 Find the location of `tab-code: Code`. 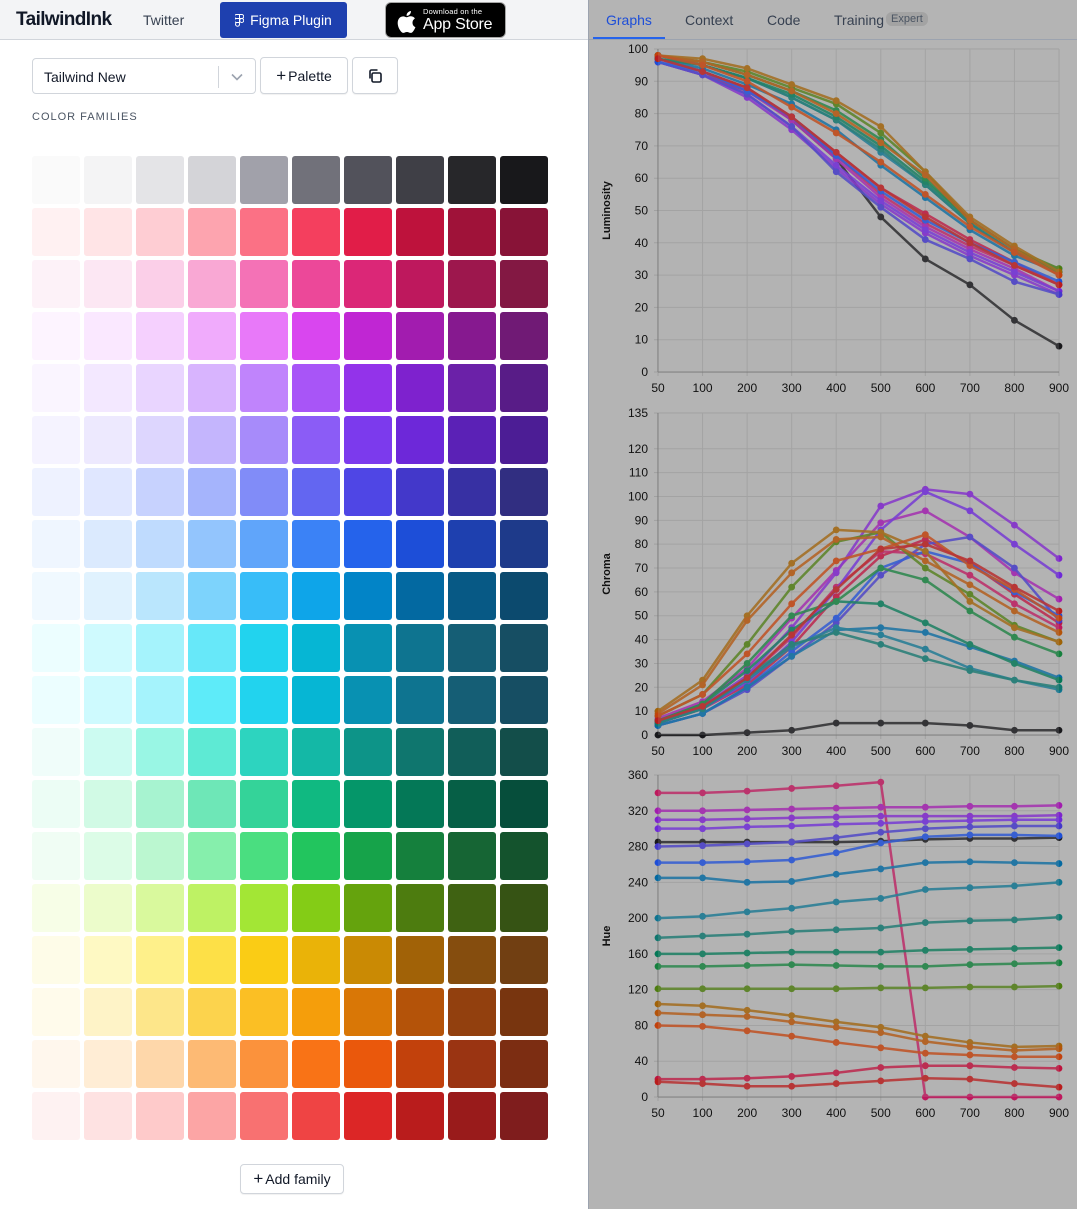

tab-code: Code is located at coordinates (784, 20).